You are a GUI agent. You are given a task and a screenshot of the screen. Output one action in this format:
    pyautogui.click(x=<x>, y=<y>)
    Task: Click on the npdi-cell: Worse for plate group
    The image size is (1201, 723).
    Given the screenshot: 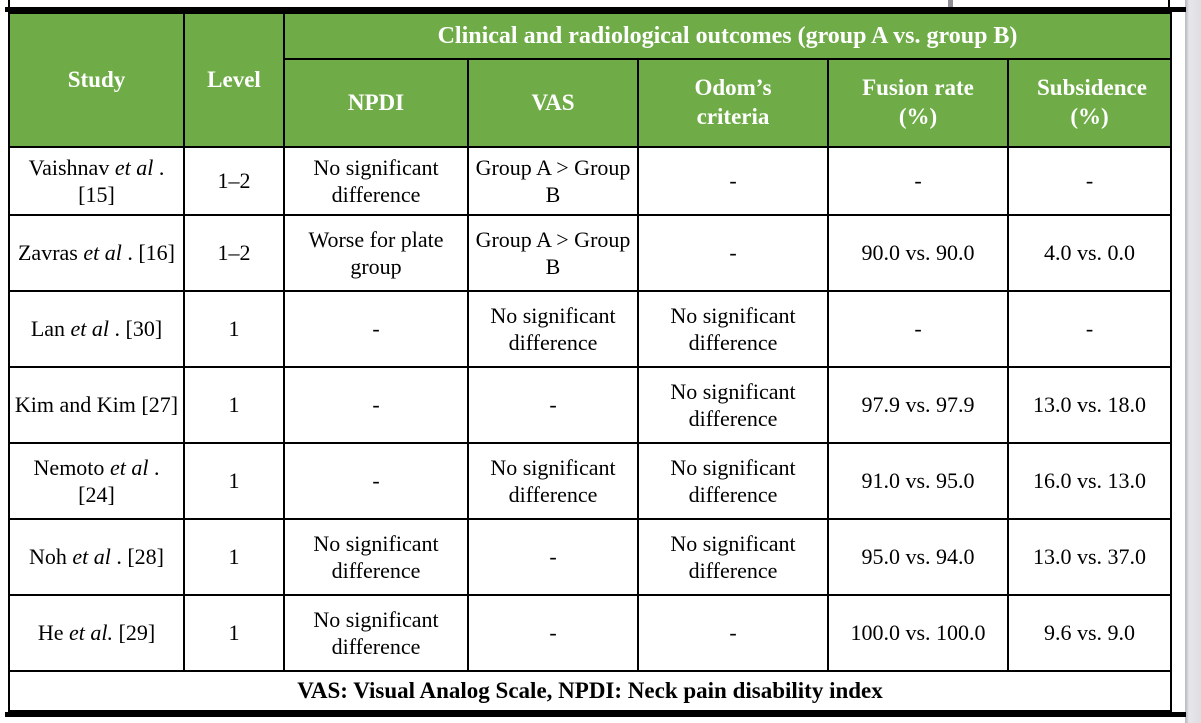 What is the action you would take?
    pyautogui.click(x=376, y=253)
    